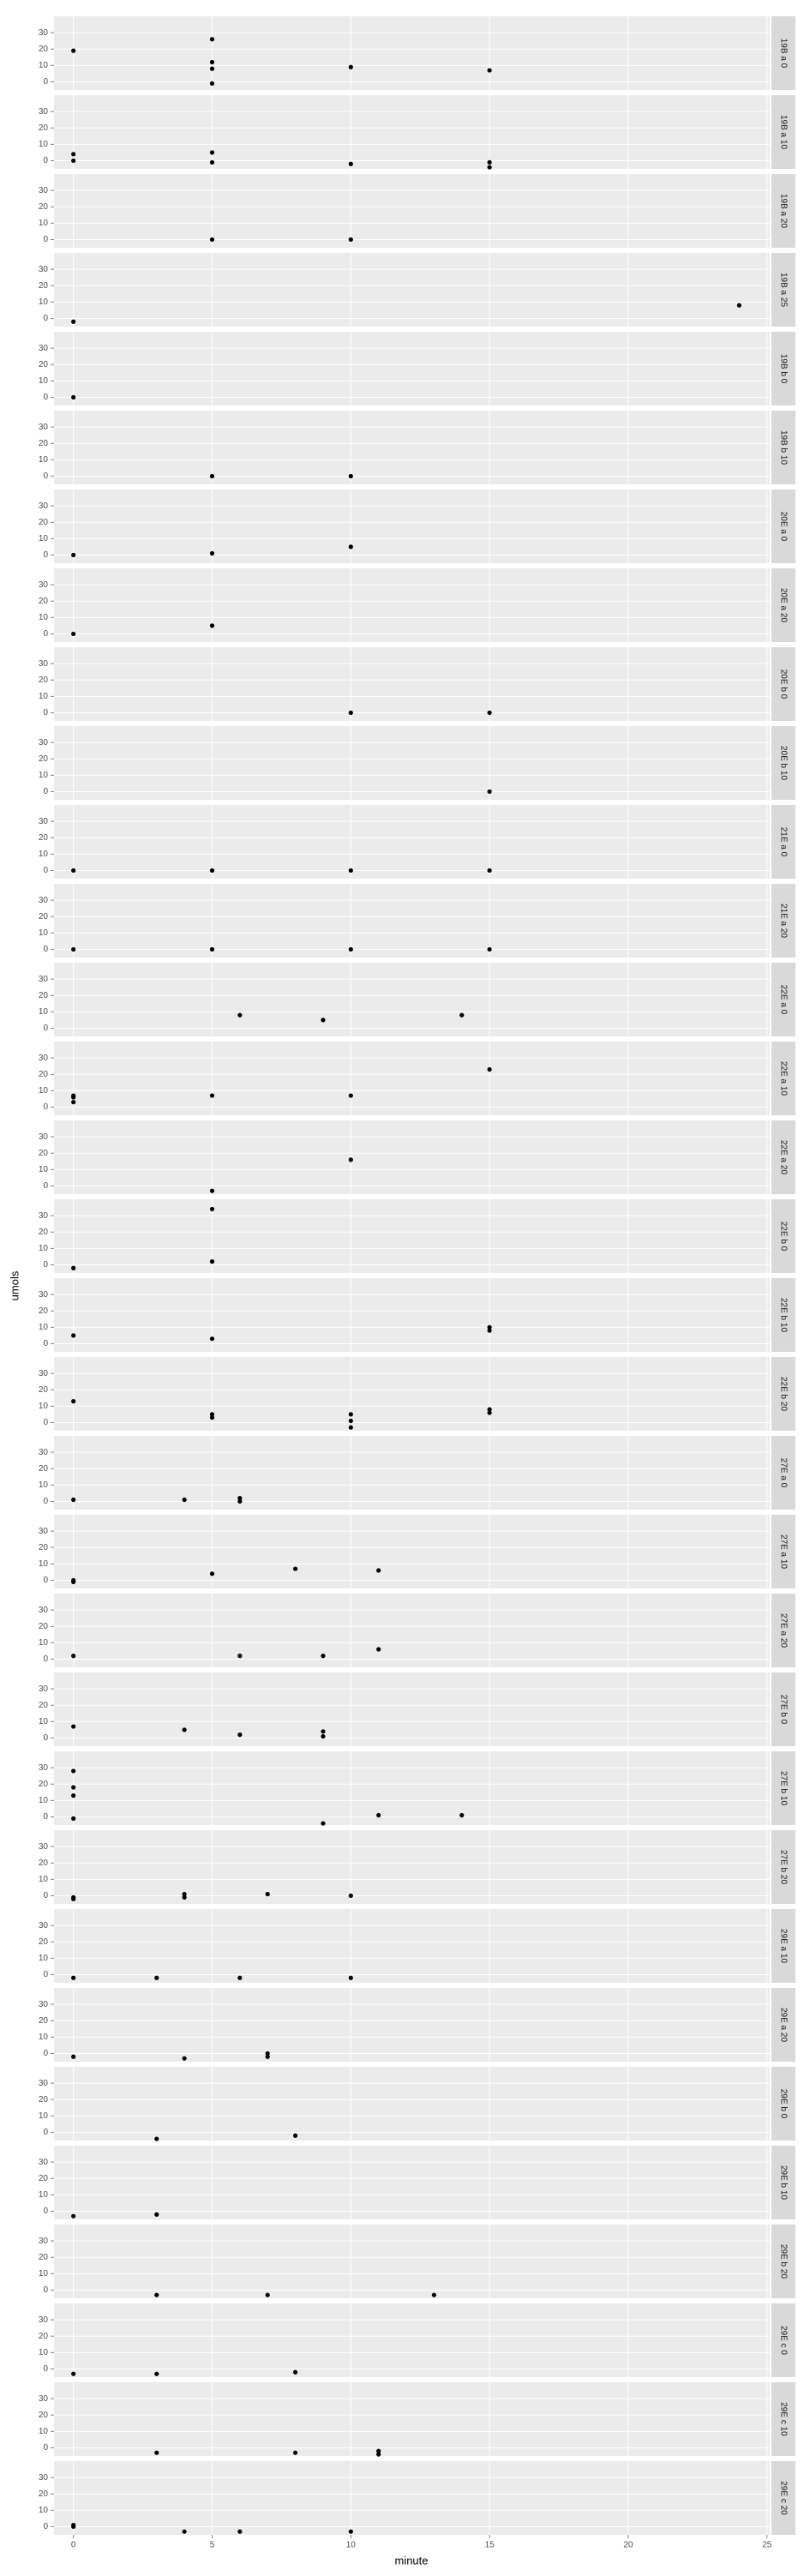 The height and width of the screenshot is (2576, 804). I want to click on strip-label: 20E a 0, so click(783, 527).